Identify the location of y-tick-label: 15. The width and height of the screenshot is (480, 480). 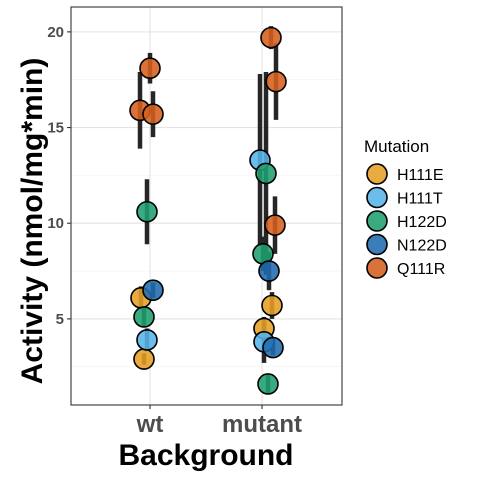
(55, 128).